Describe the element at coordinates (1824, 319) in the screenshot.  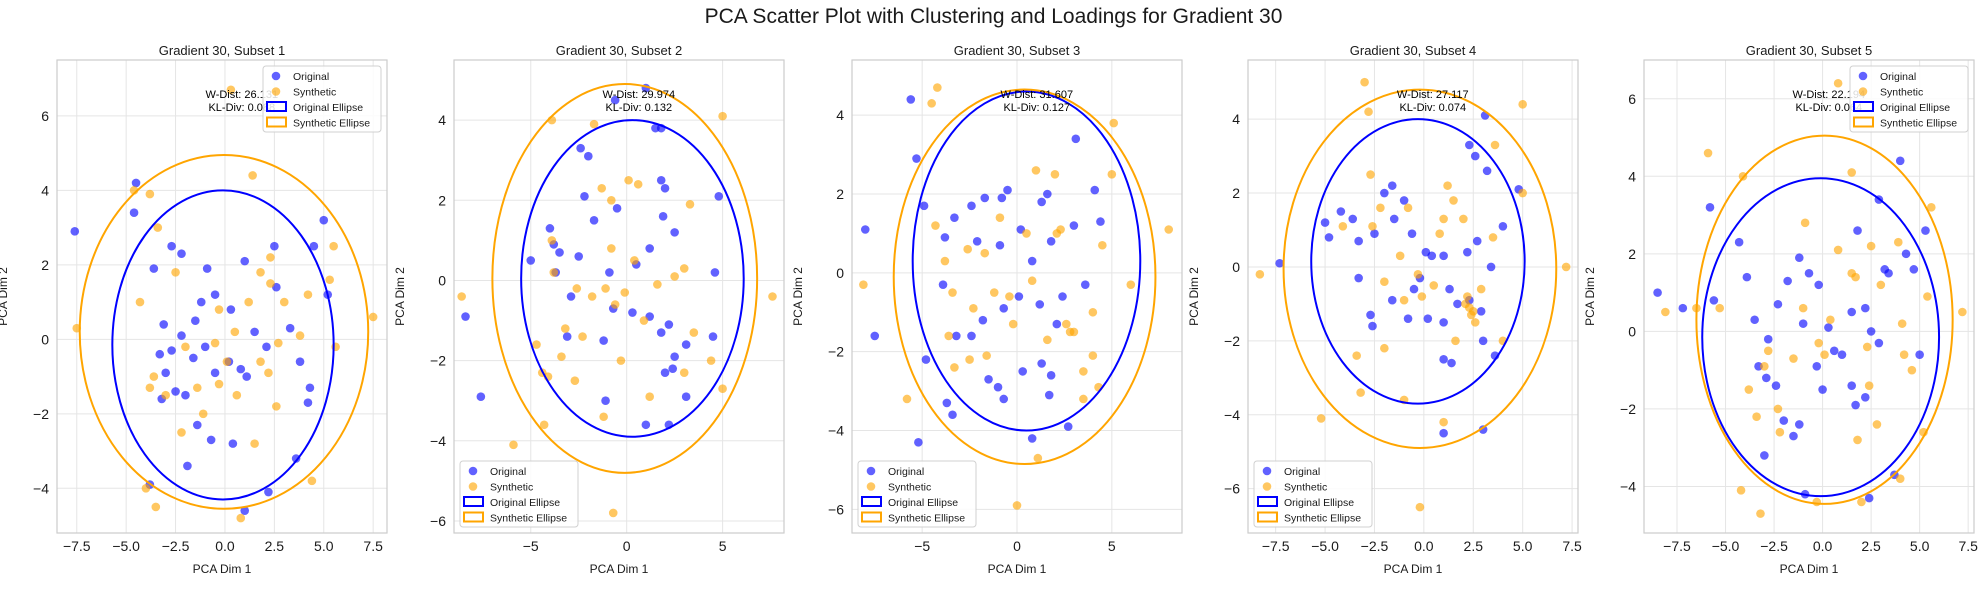
I see `synthetic-ellipse` at that location.